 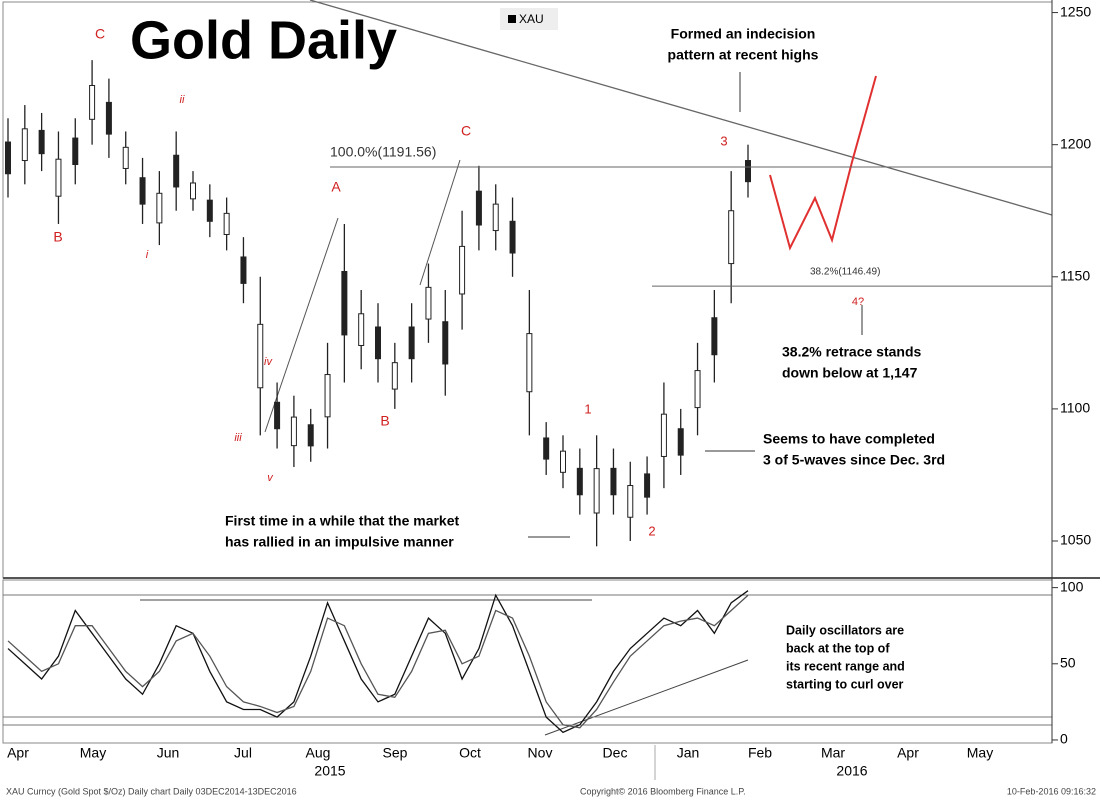 I want to click on x-tick-label: Oct, so click(x=470, y=753).